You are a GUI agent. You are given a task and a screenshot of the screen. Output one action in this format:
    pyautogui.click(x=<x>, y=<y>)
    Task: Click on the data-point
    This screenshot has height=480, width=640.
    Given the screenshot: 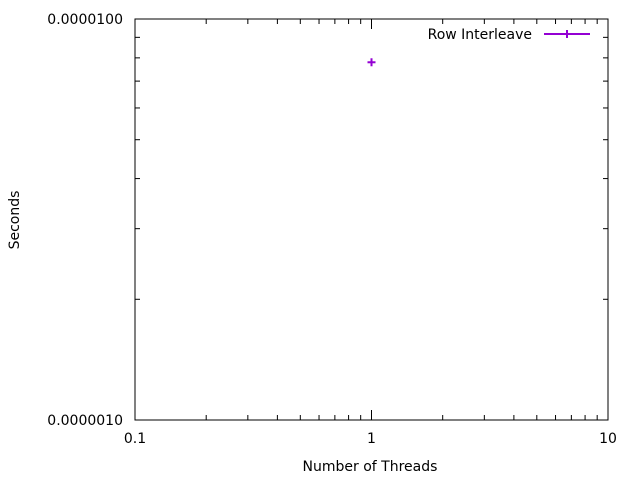 What is the action you would take?
    pyautogui.click(x=371, y=62)
    